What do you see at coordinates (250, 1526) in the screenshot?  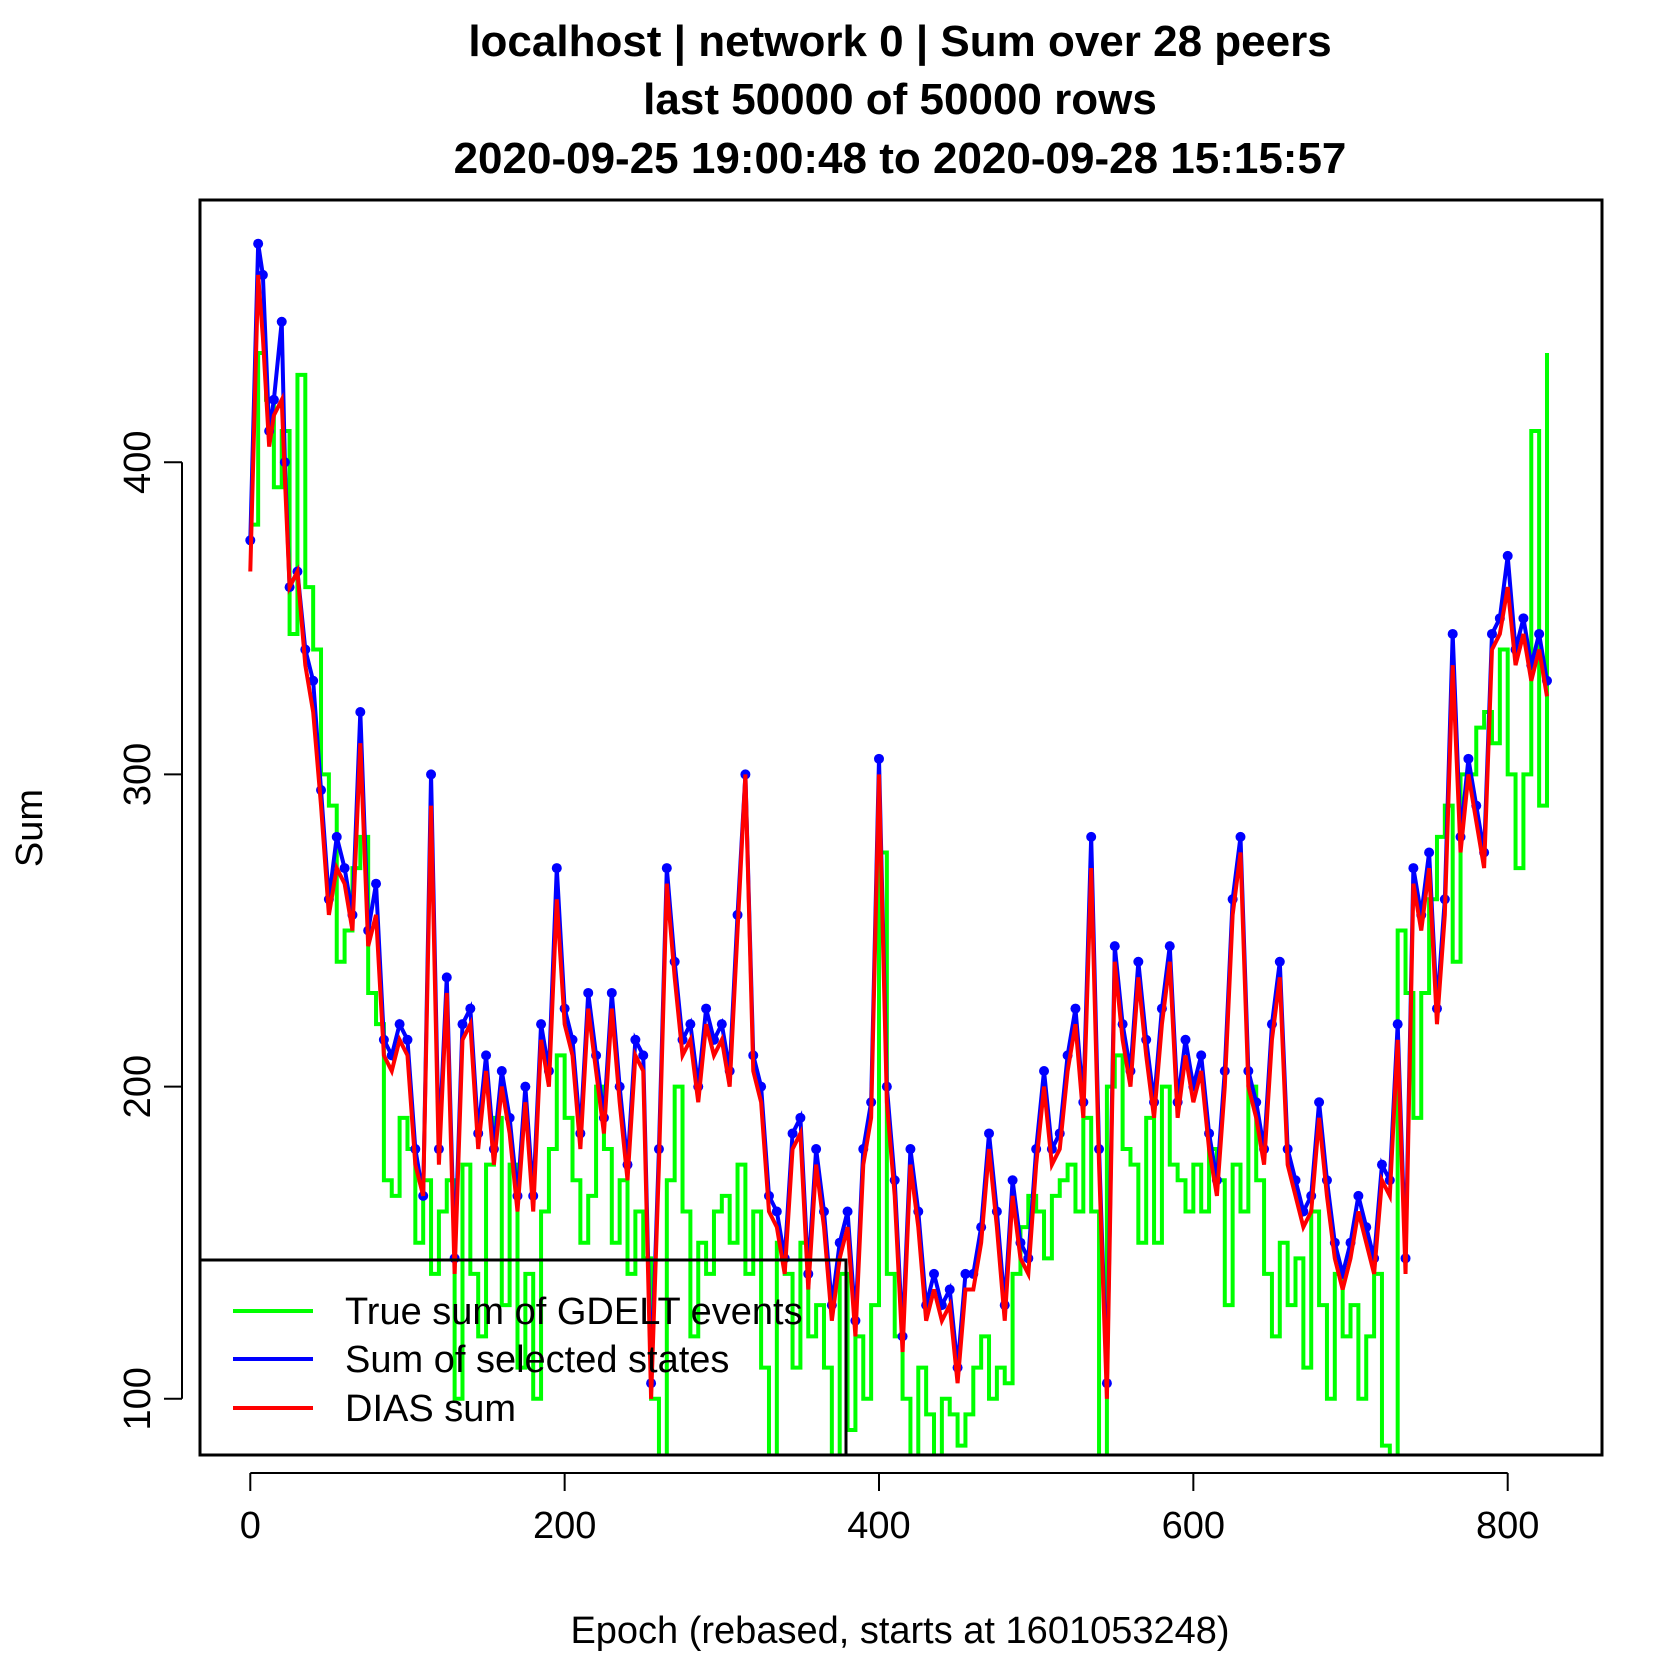 I see `x-tick-label: 0` at bounding box center [250, 1526].